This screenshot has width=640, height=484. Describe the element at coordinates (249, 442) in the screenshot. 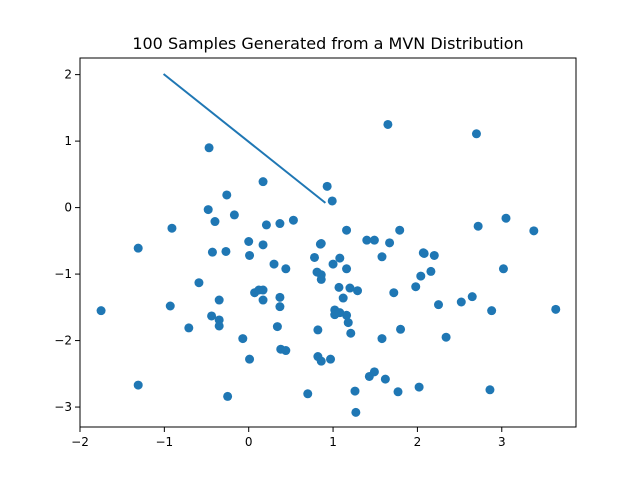

I see `x-tick-label: 0` at that location.